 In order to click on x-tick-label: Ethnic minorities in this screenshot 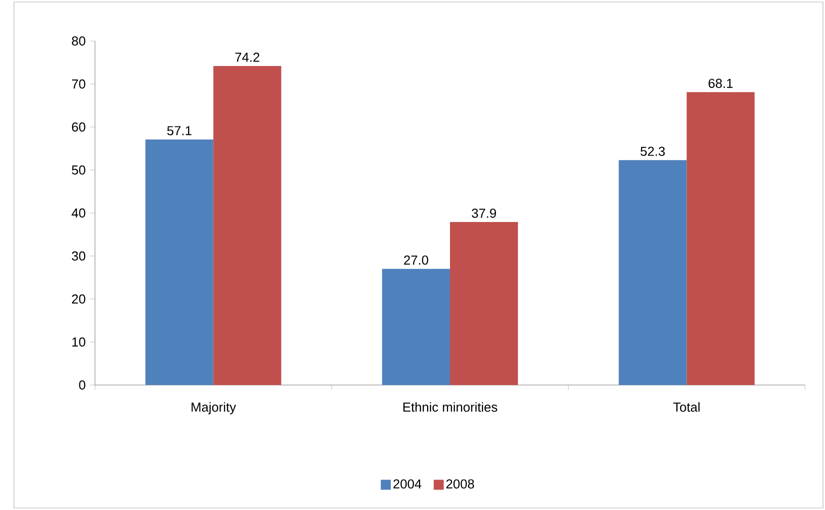, I will do `click(450, 407)`.